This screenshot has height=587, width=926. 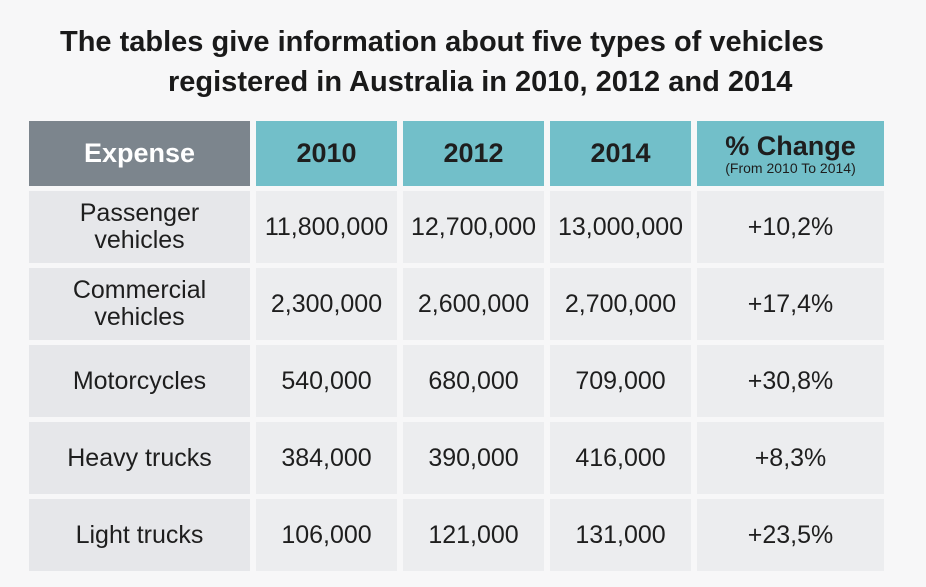 I want to click on header-2014: 2014, so click(x=620, y=153).